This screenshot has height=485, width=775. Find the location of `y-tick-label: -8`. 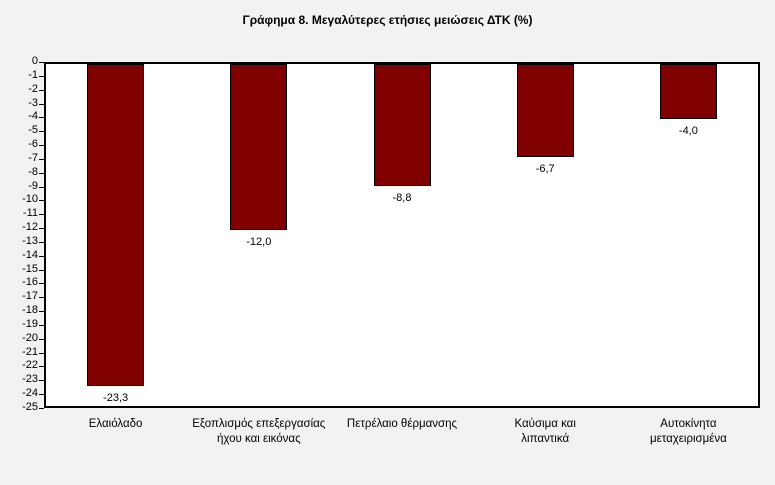

y-tick-label: -8 is located at coordinates (33, 171).